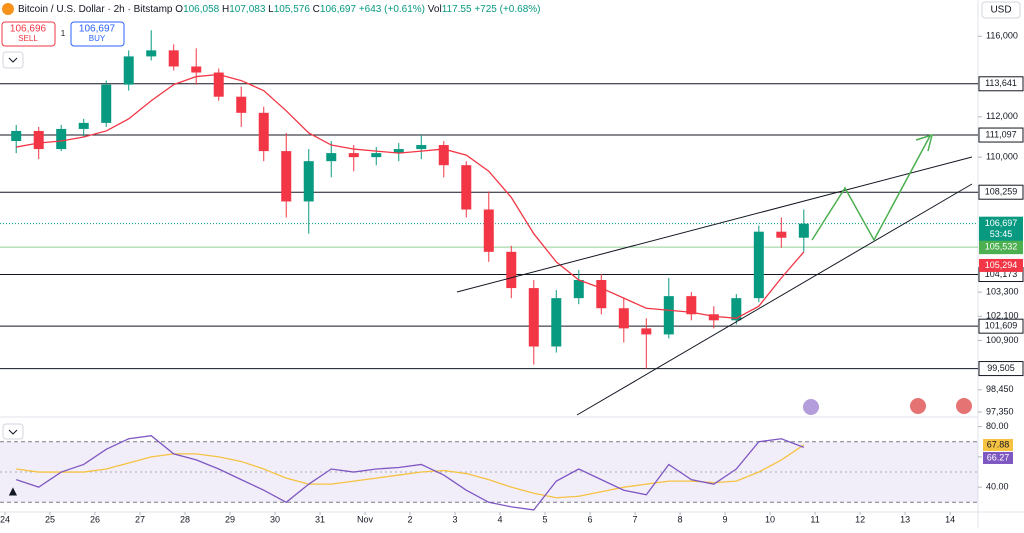  What do you see at coordinates (13, 431) in the screenshot?
I see `rsi-collapse` at bounding box center [13, 431].